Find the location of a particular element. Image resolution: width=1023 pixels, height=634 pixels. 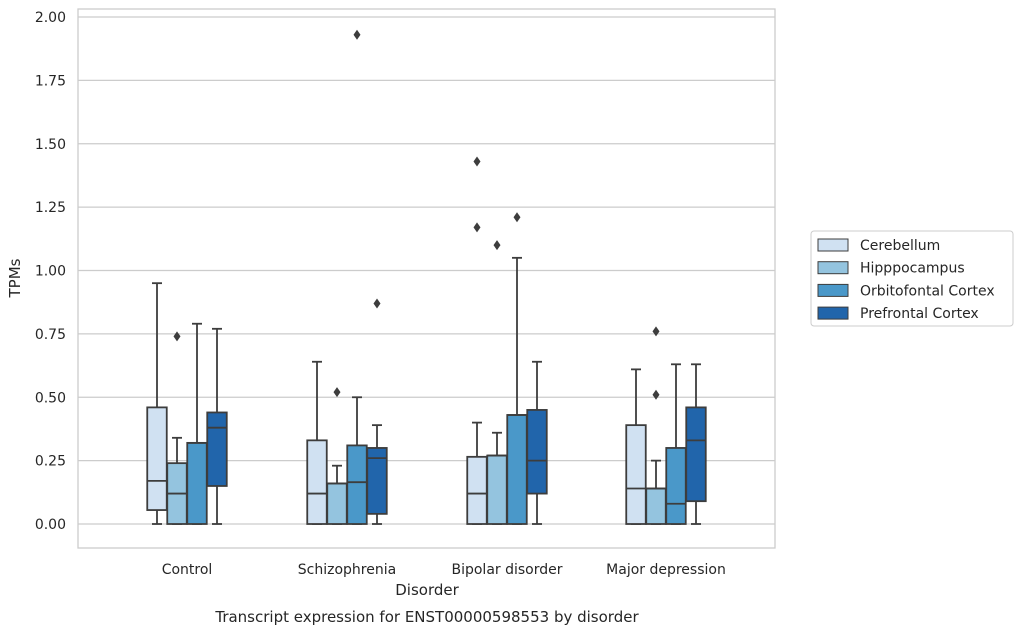

y-tick-labels: 0.00 0.25 0.50 0.75 1.00 1.25 1.50 1.75 2.00 is located at coordinates (50, 271).